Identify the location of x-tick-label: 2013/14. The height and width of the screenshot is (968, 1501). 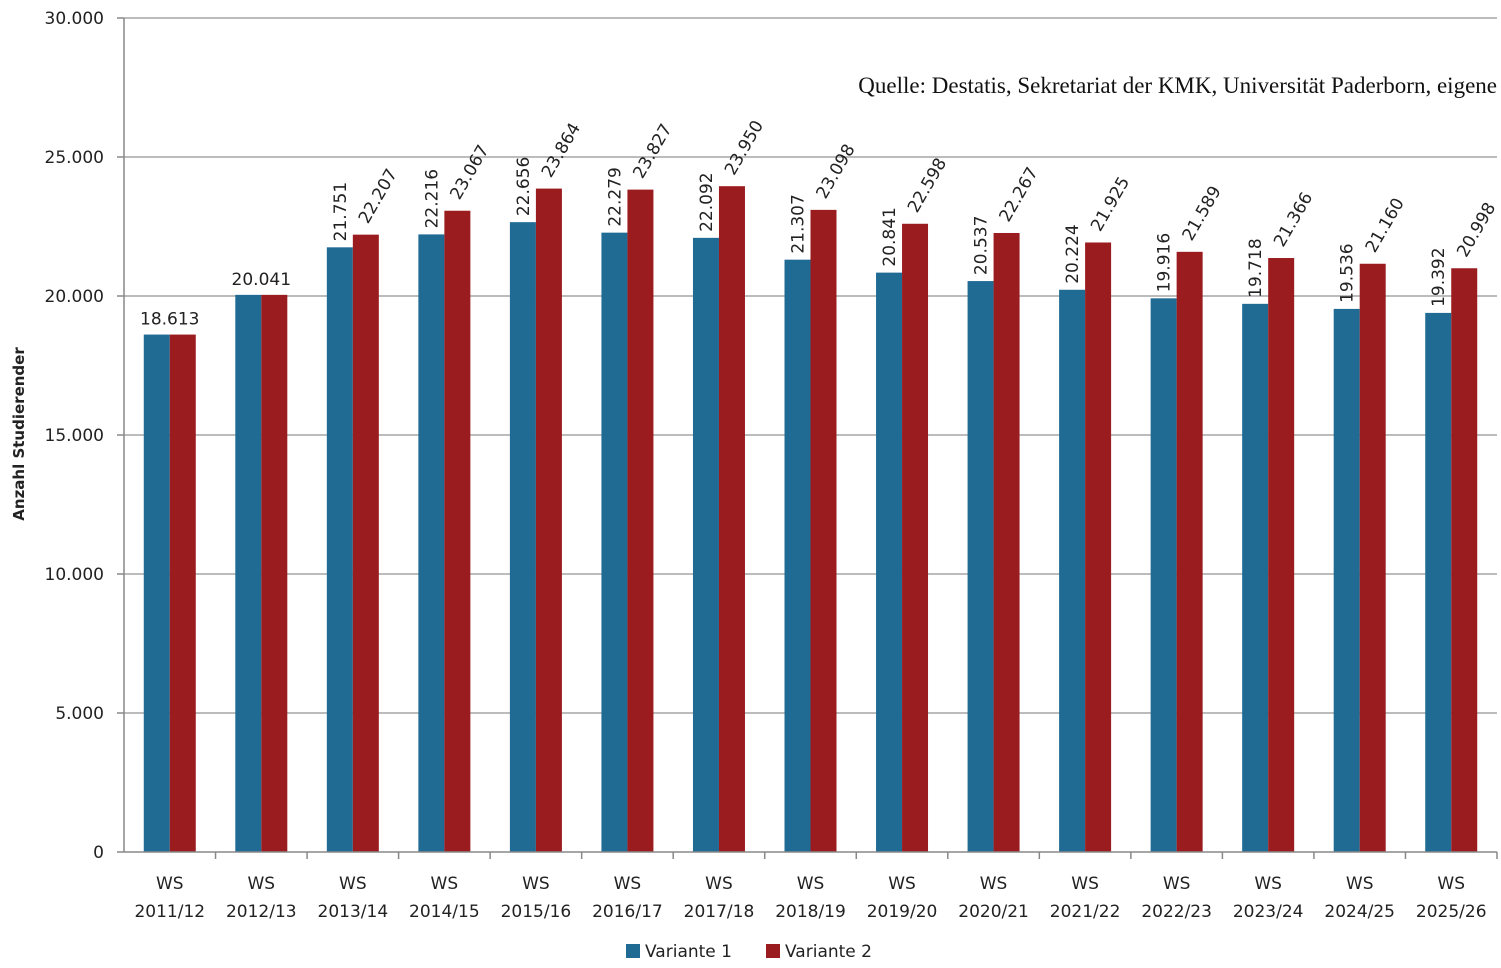
(353, 912).